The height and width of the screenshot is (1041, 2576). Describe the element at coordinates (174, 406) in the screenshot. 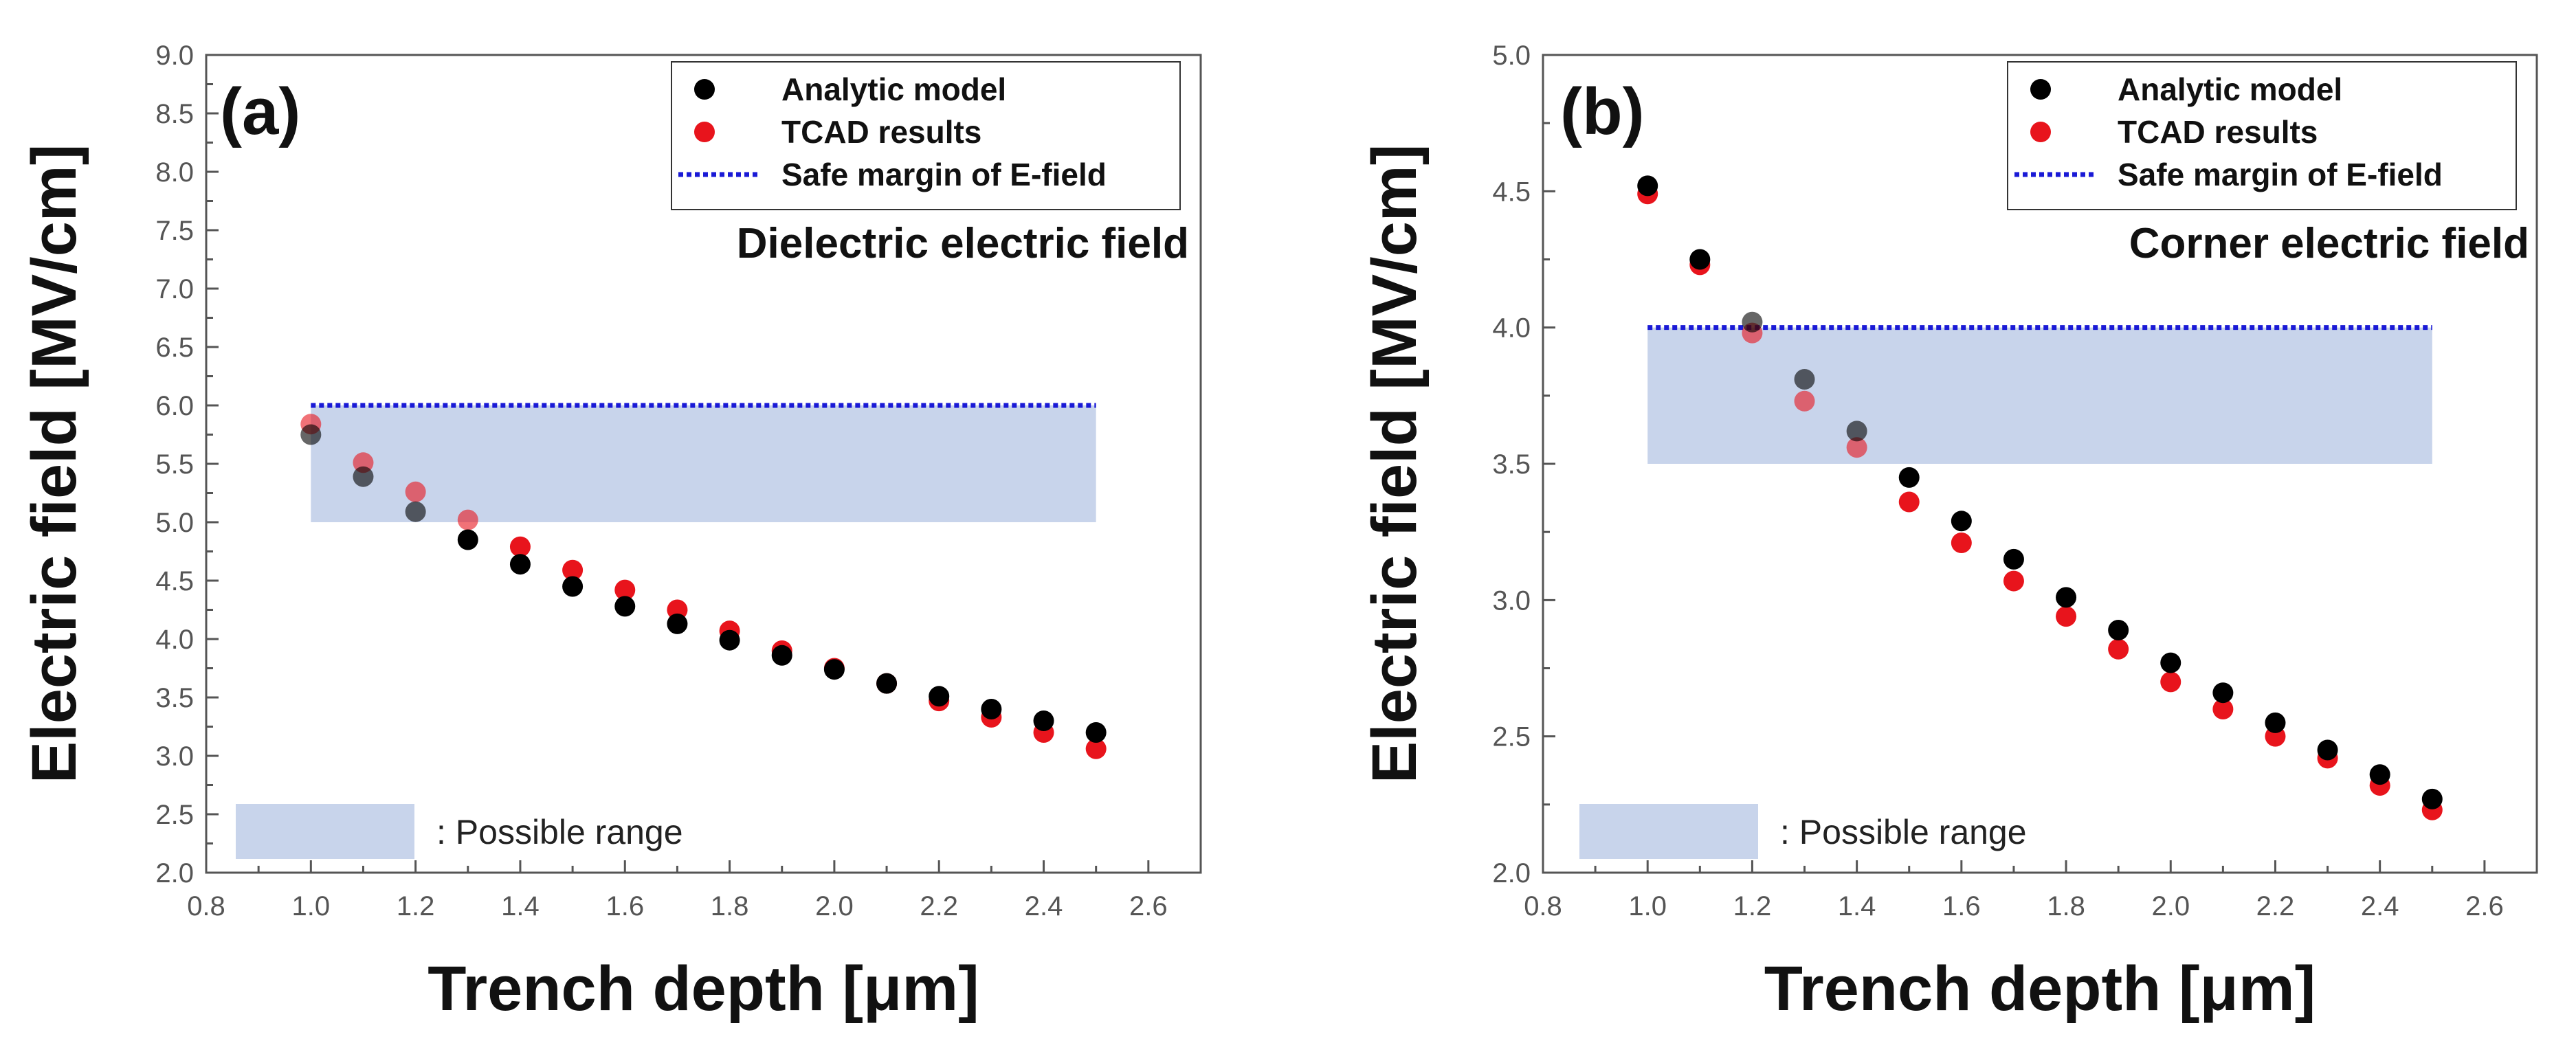

I see `y-tick-label: 6.0` at that location.